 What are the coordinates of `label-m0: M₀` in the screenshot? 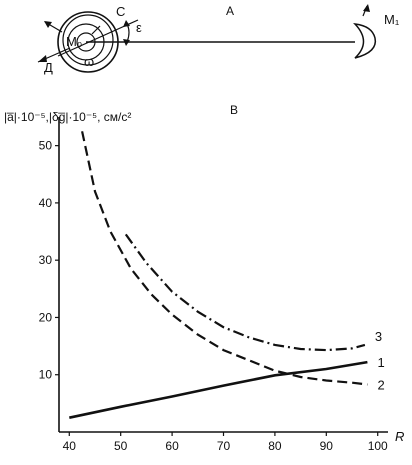 It's located at (74, 41).